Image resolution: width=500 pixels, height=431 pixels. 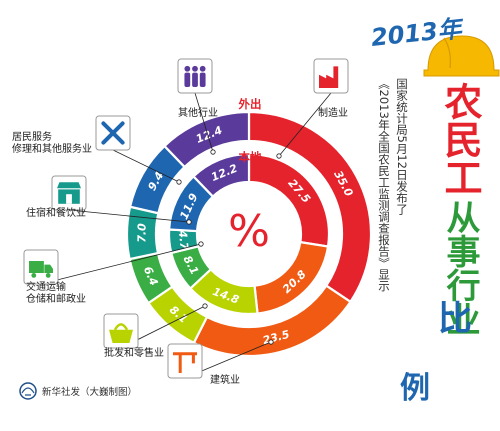 What do you see at coordinates (195, 76) in the screenshot?
I see `people-icon` at bounding box center [195, 76].